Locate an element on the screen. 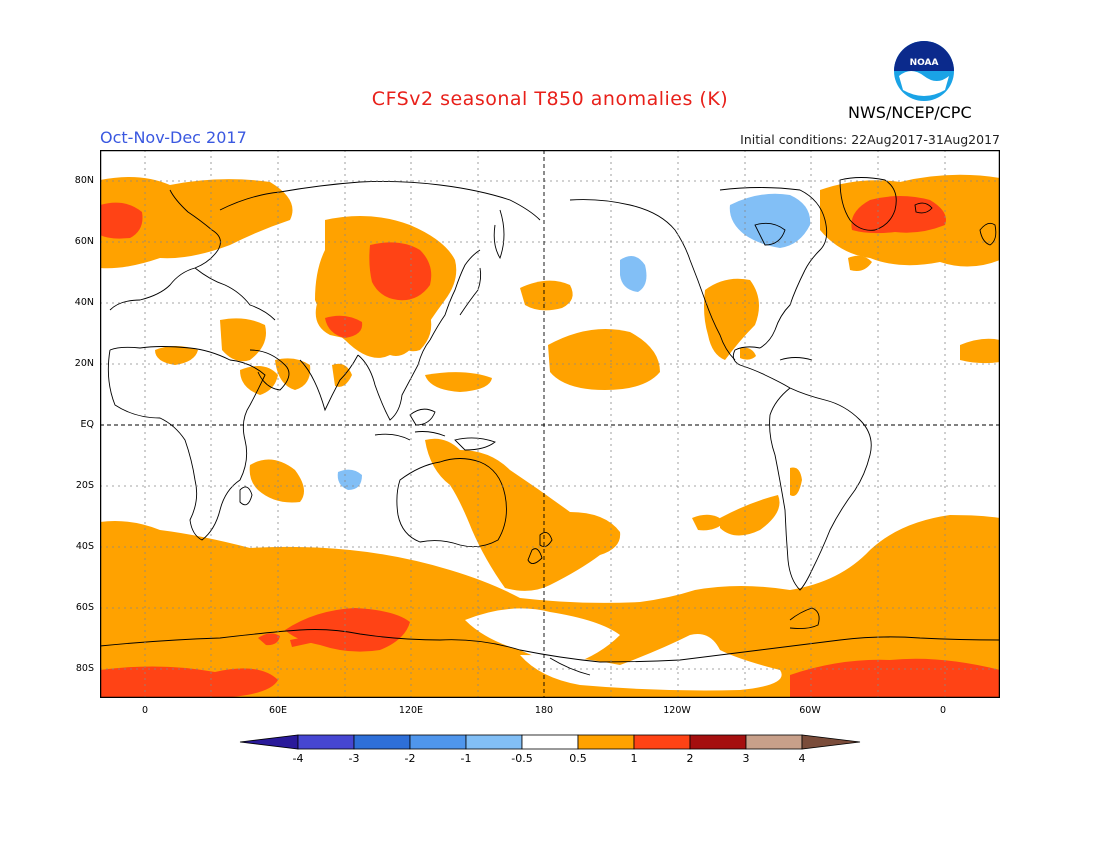  colorbar-tick-2: 2 is located at coordinates (690, 758).